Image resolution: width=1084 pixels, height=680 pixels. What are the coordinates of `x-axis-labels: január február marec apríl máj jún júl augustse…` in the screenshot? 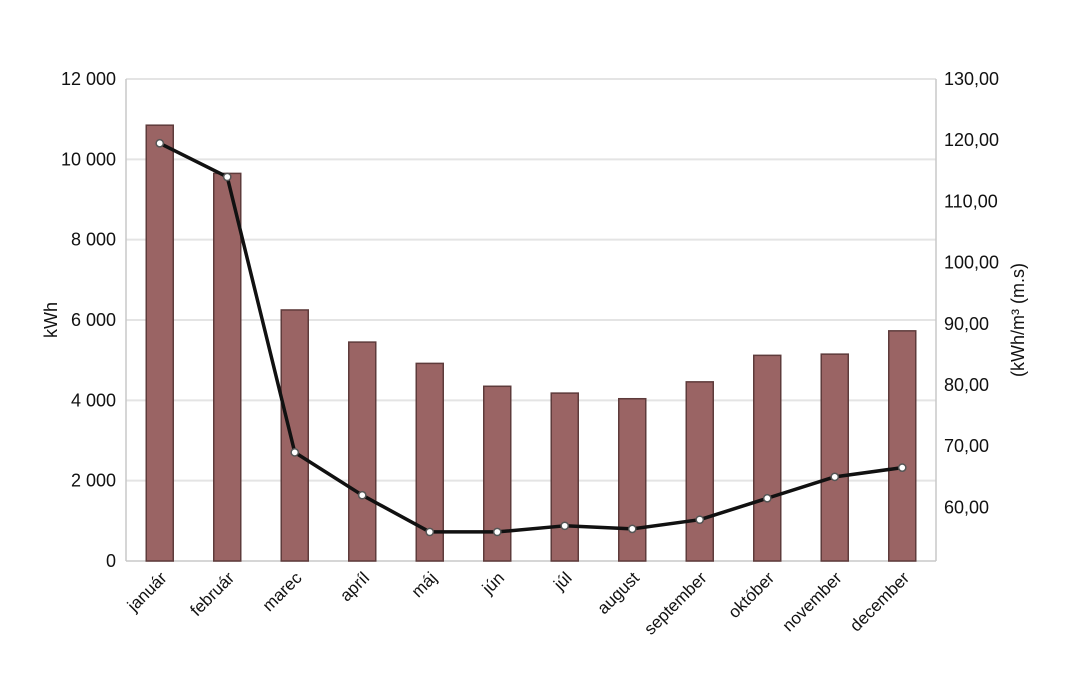 It's located at (518, 603).